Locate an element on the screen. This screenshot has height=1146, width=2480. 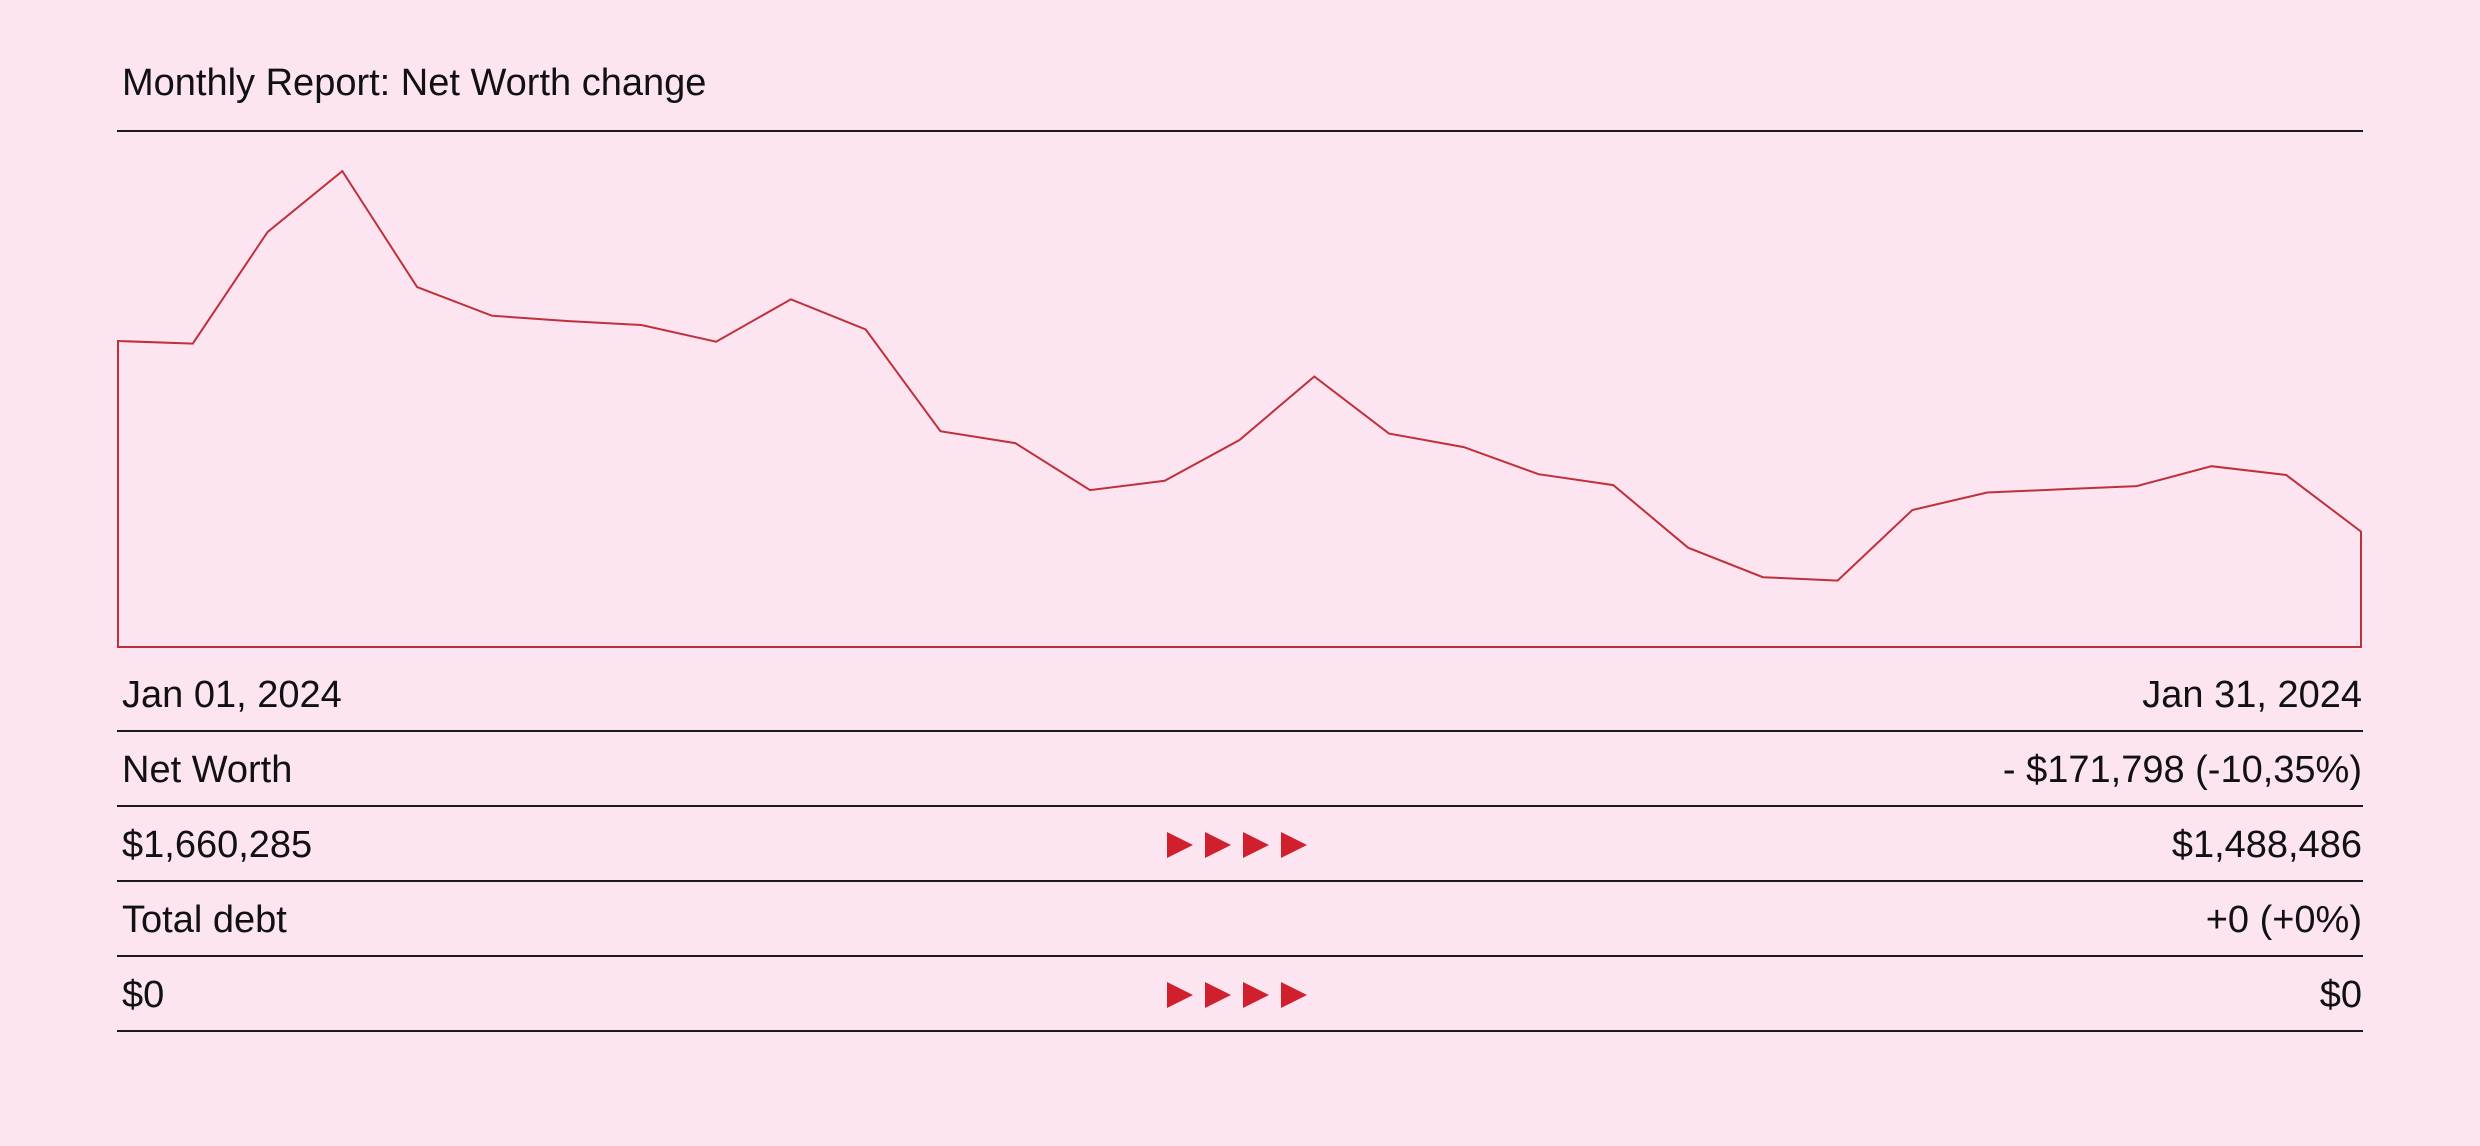
title-divider is located at coordinates (1240, 131).